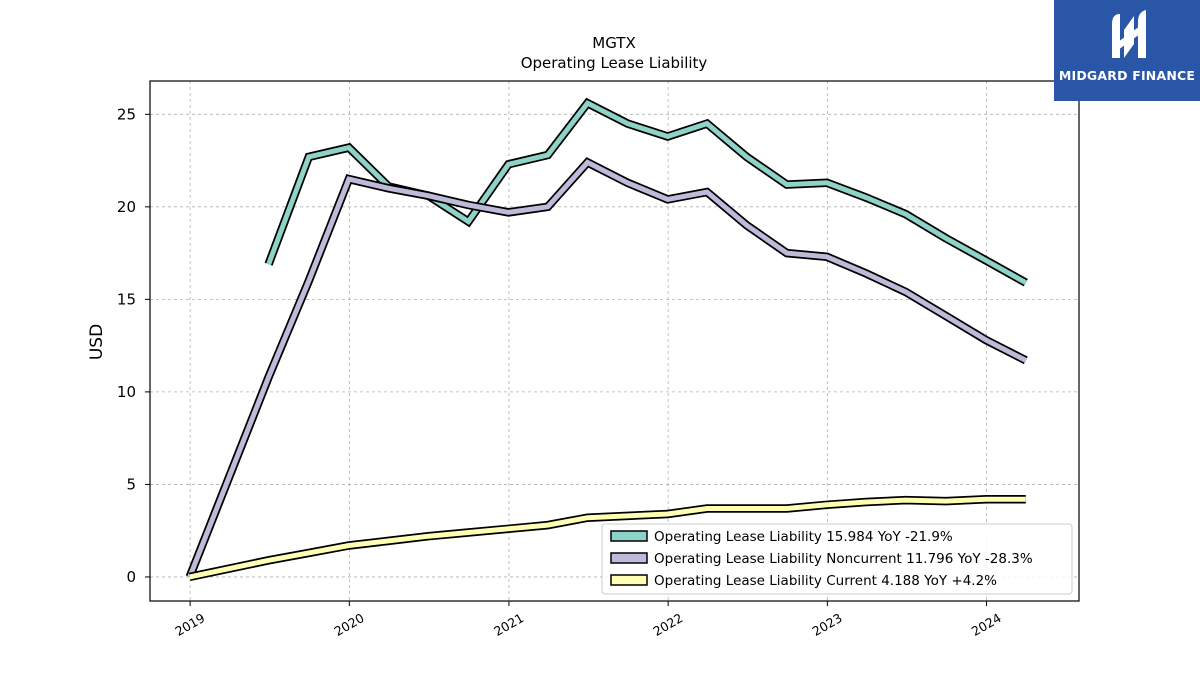  Describe the element at coordinates (126, 207) in the screenshot. I see `y-tick-label-20: 20` at that location.